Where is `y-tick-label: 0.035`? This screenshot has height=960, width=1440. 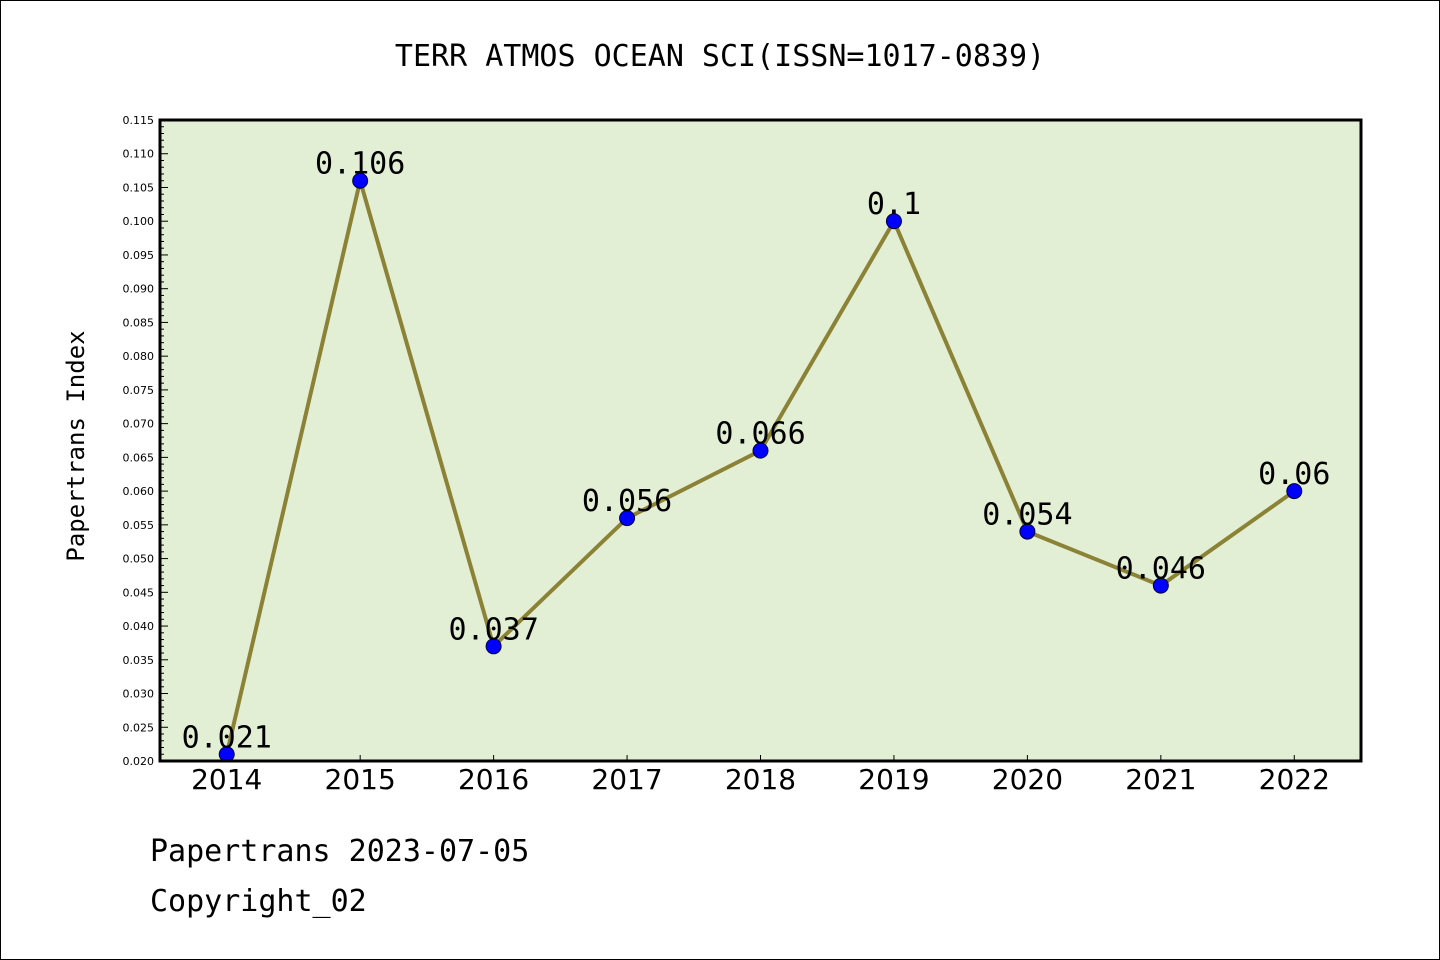
y-tick-label: 0.035 is located at coordinates (139, 660).